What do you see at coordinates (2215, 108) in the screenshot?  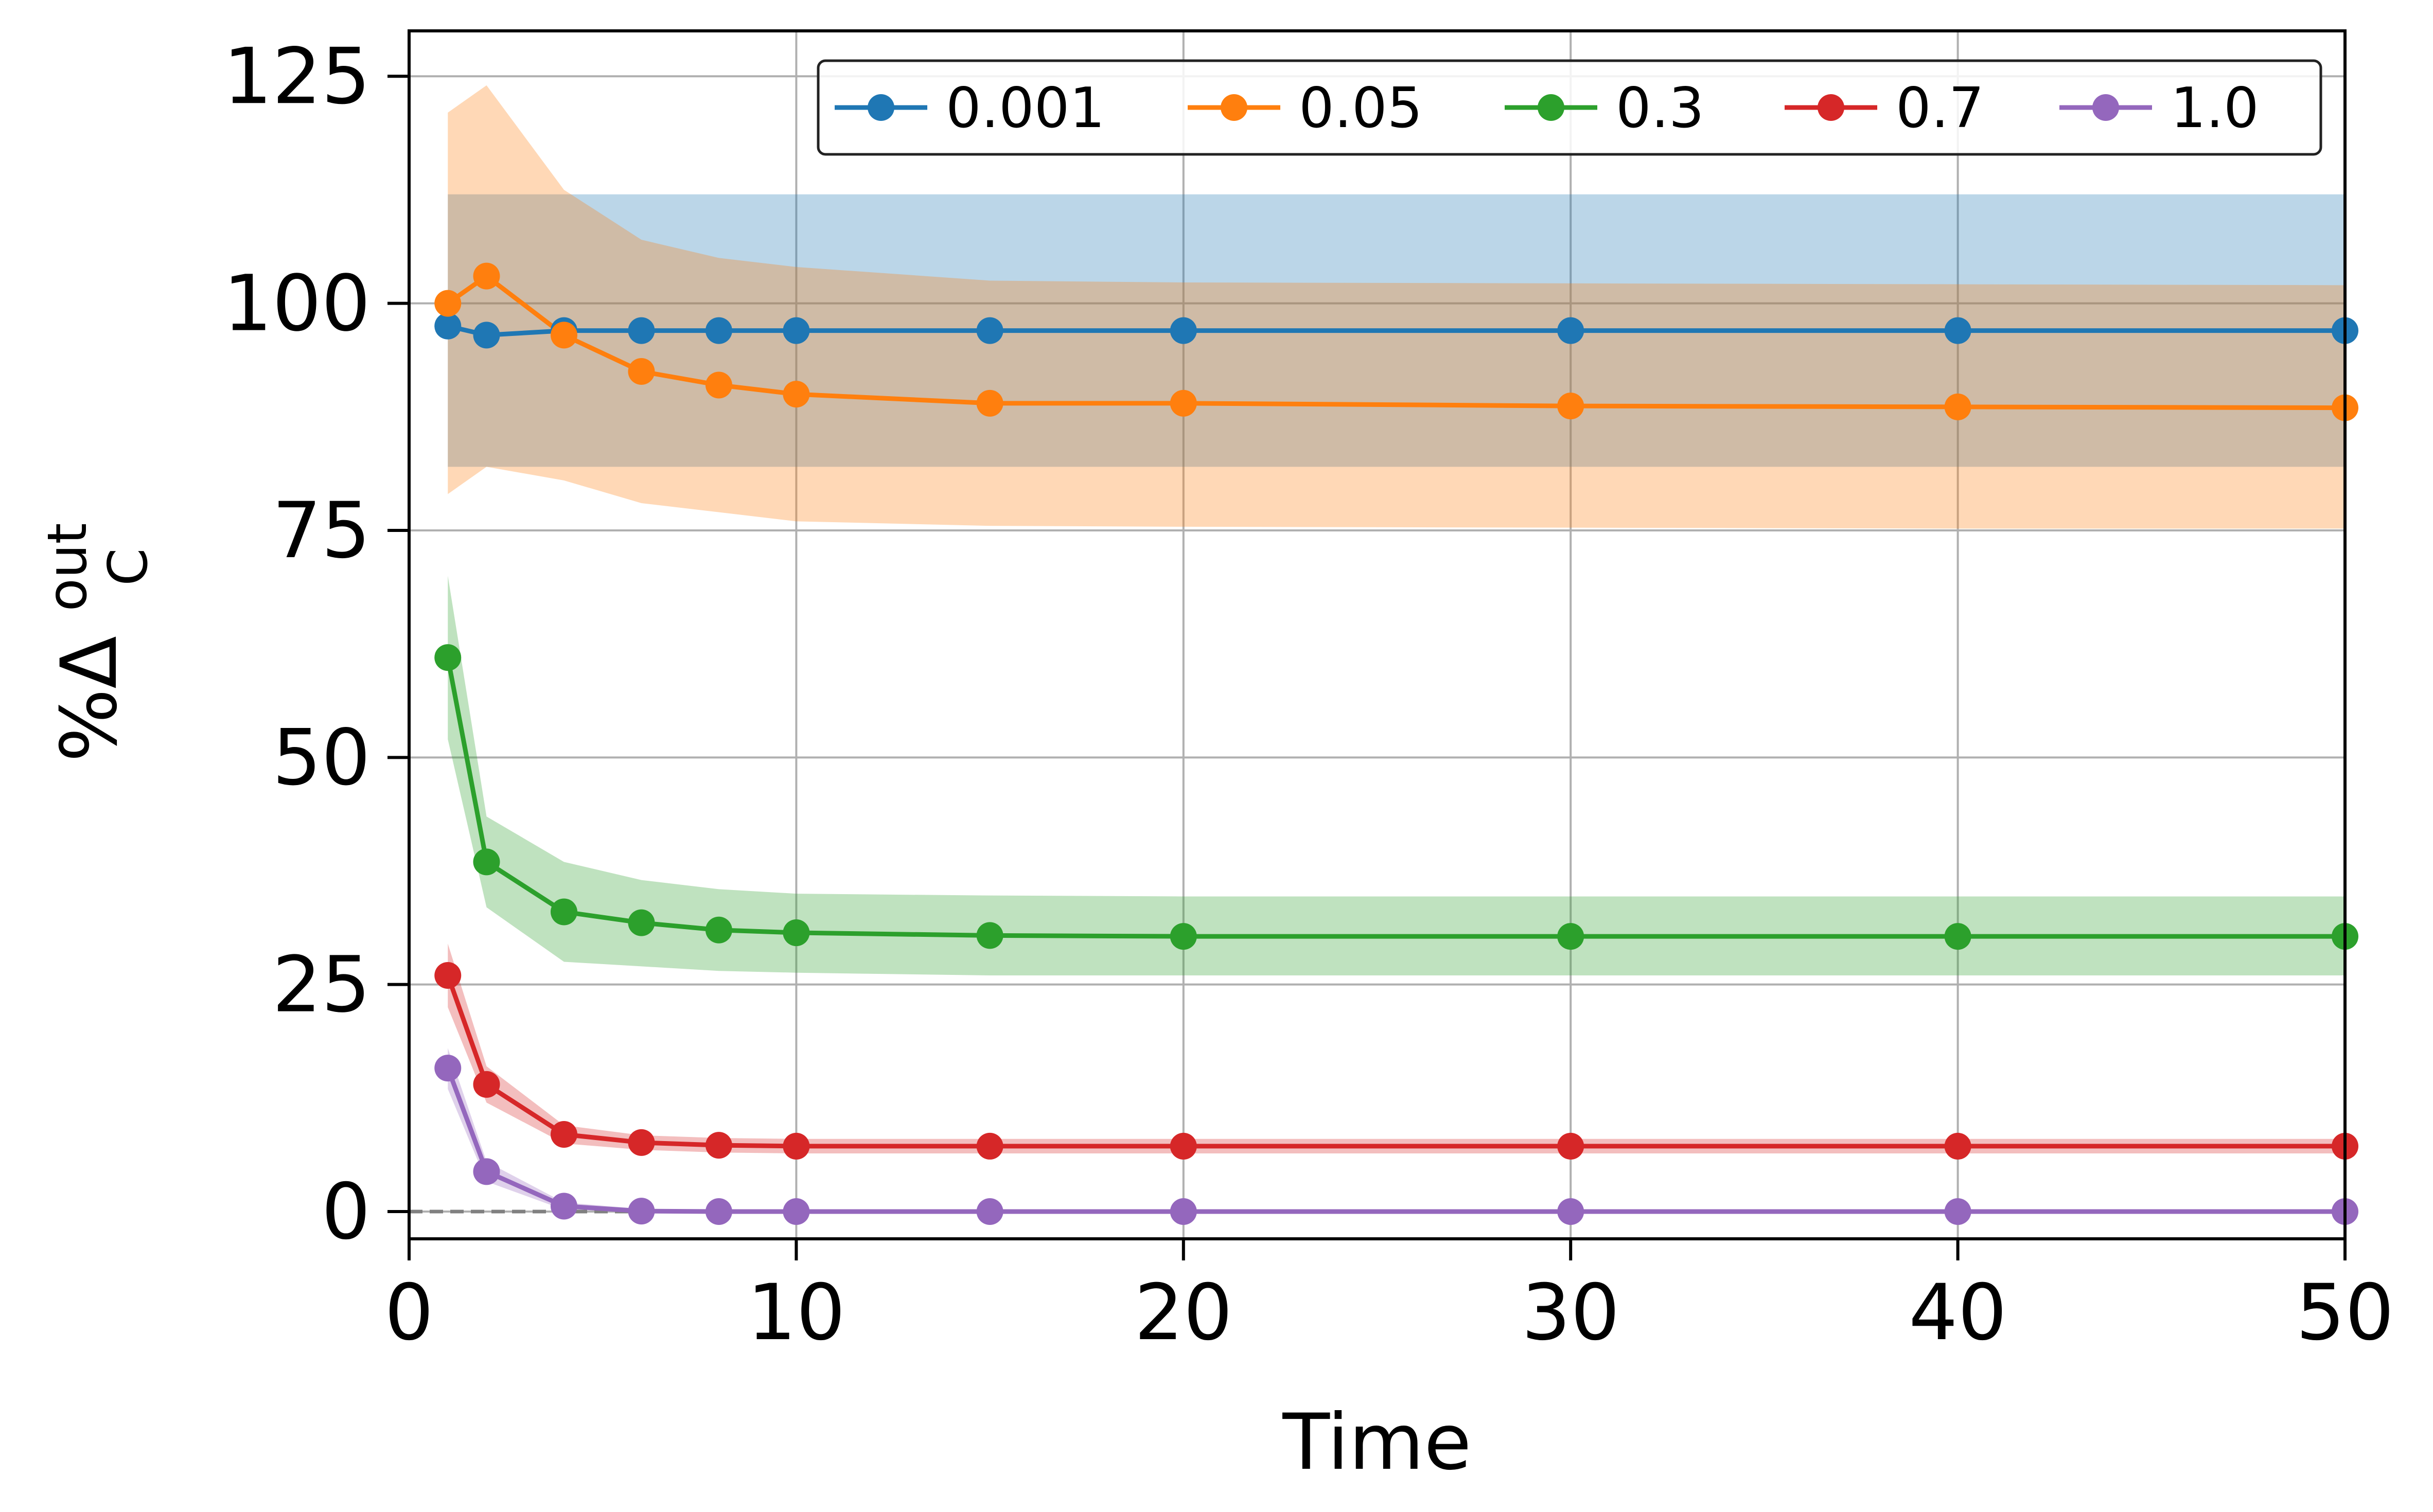 I see `legend-label: 1.0` at bounding box center [2215, 108].